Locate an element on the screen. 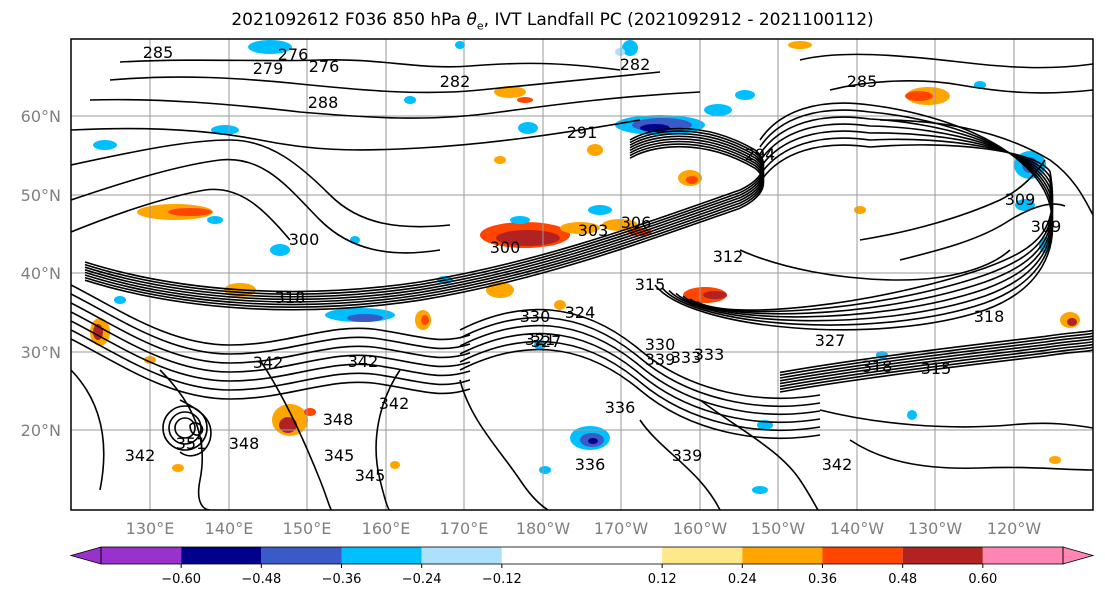  colorbar-tick-label: −0.24 is located at coordinates (422, 579).